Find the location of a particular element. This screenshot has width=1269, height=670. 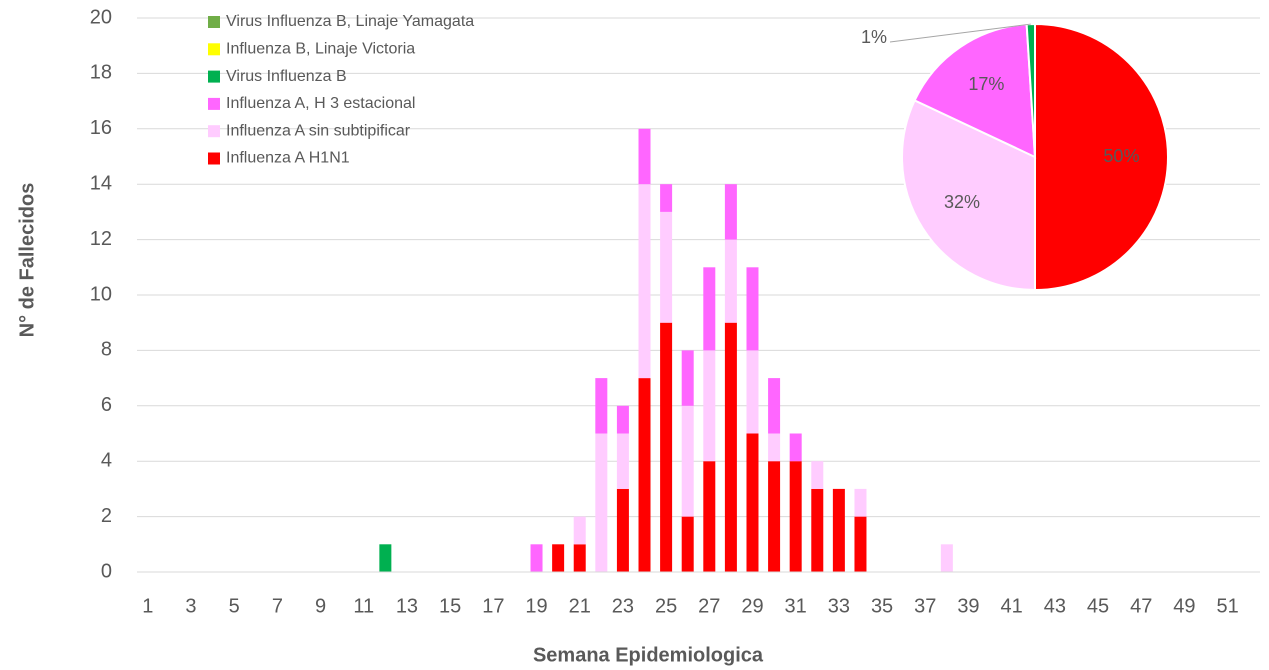

pie-label: 32% is located at coordinates (962, 202).